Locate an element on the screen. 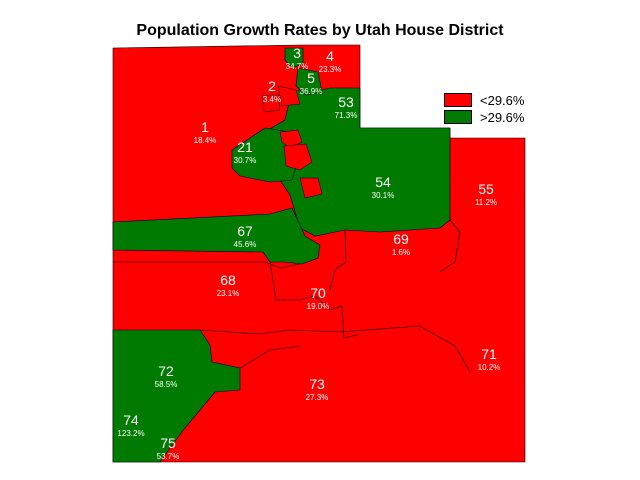  district-55-rate: 11.2% is located at coordinates (486, 202).